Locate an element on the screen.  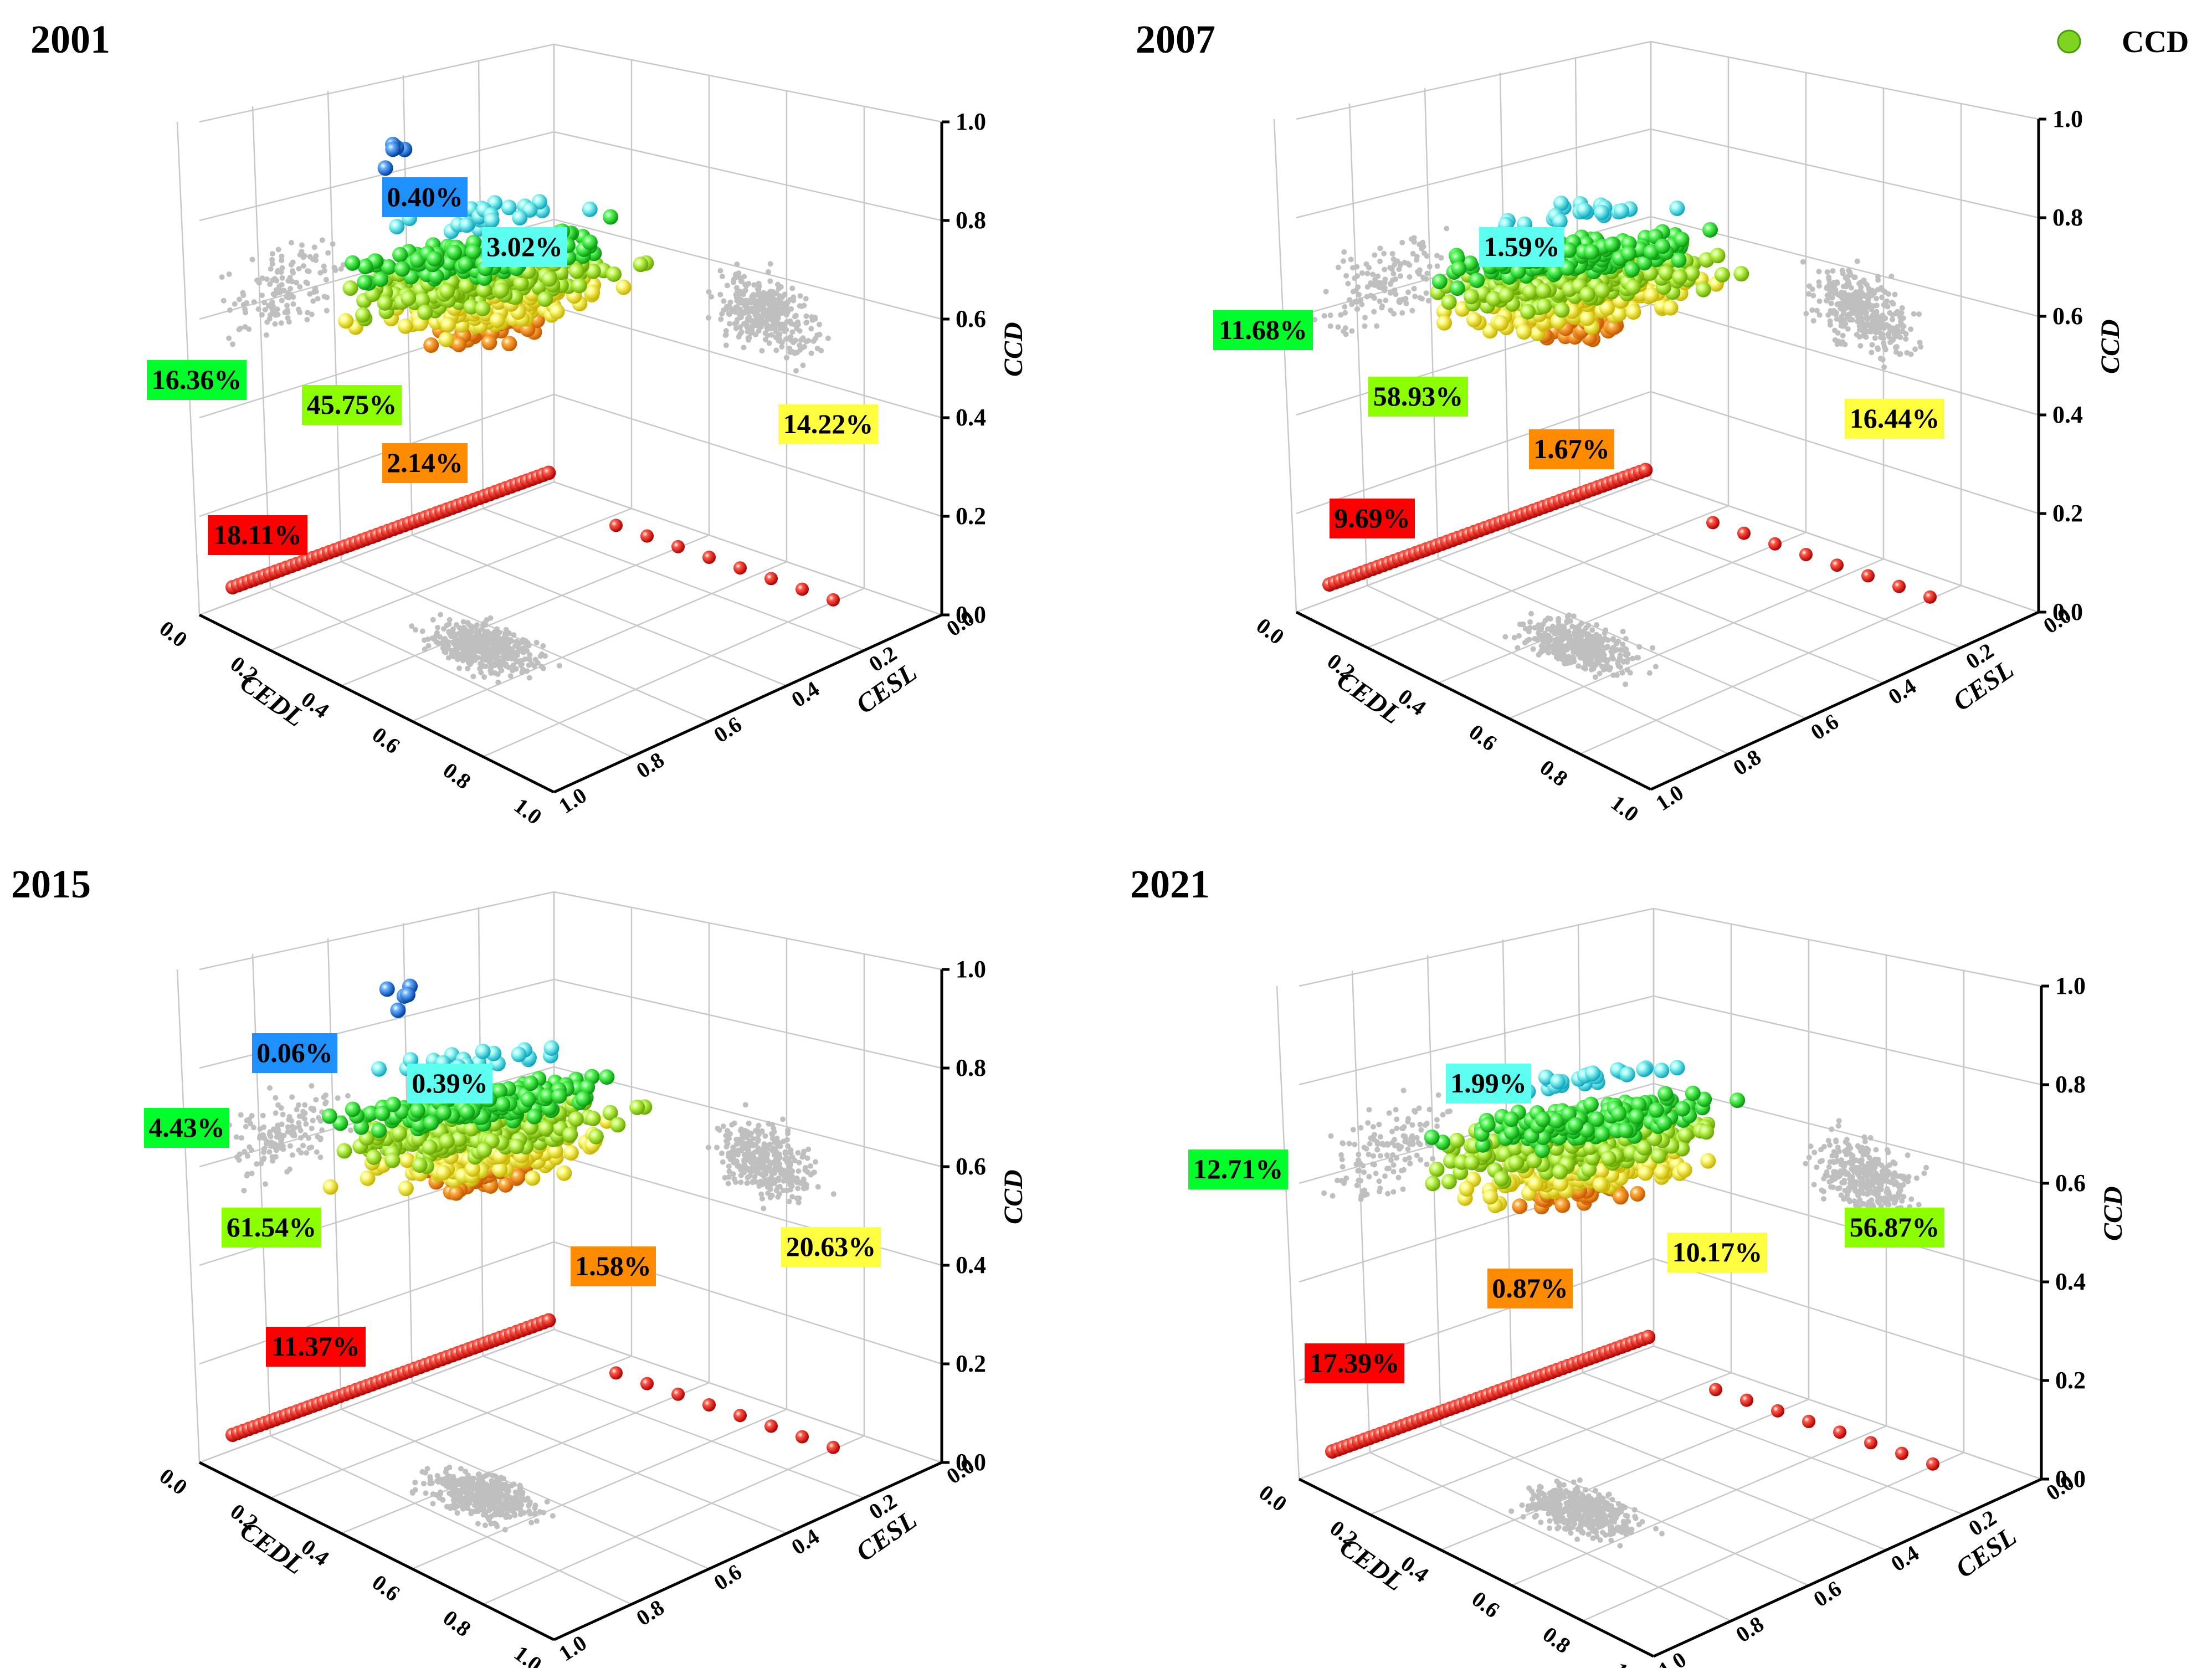
data-point-orange is located at coordinates (459, 344).